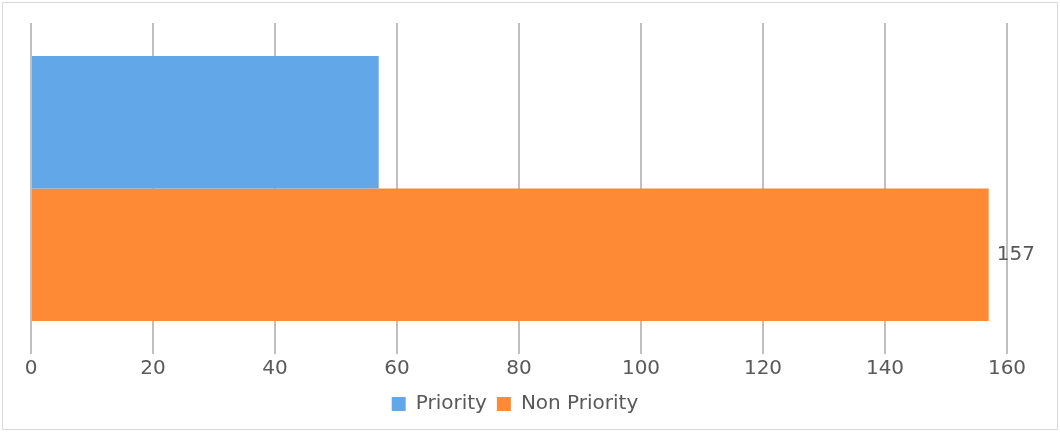 The height and width of the screenshot is (432, 1060). What do you see at coordinates (451, 402) in the screenshot?
I see `legend-label: Priority` at bounding box center [451, 402].